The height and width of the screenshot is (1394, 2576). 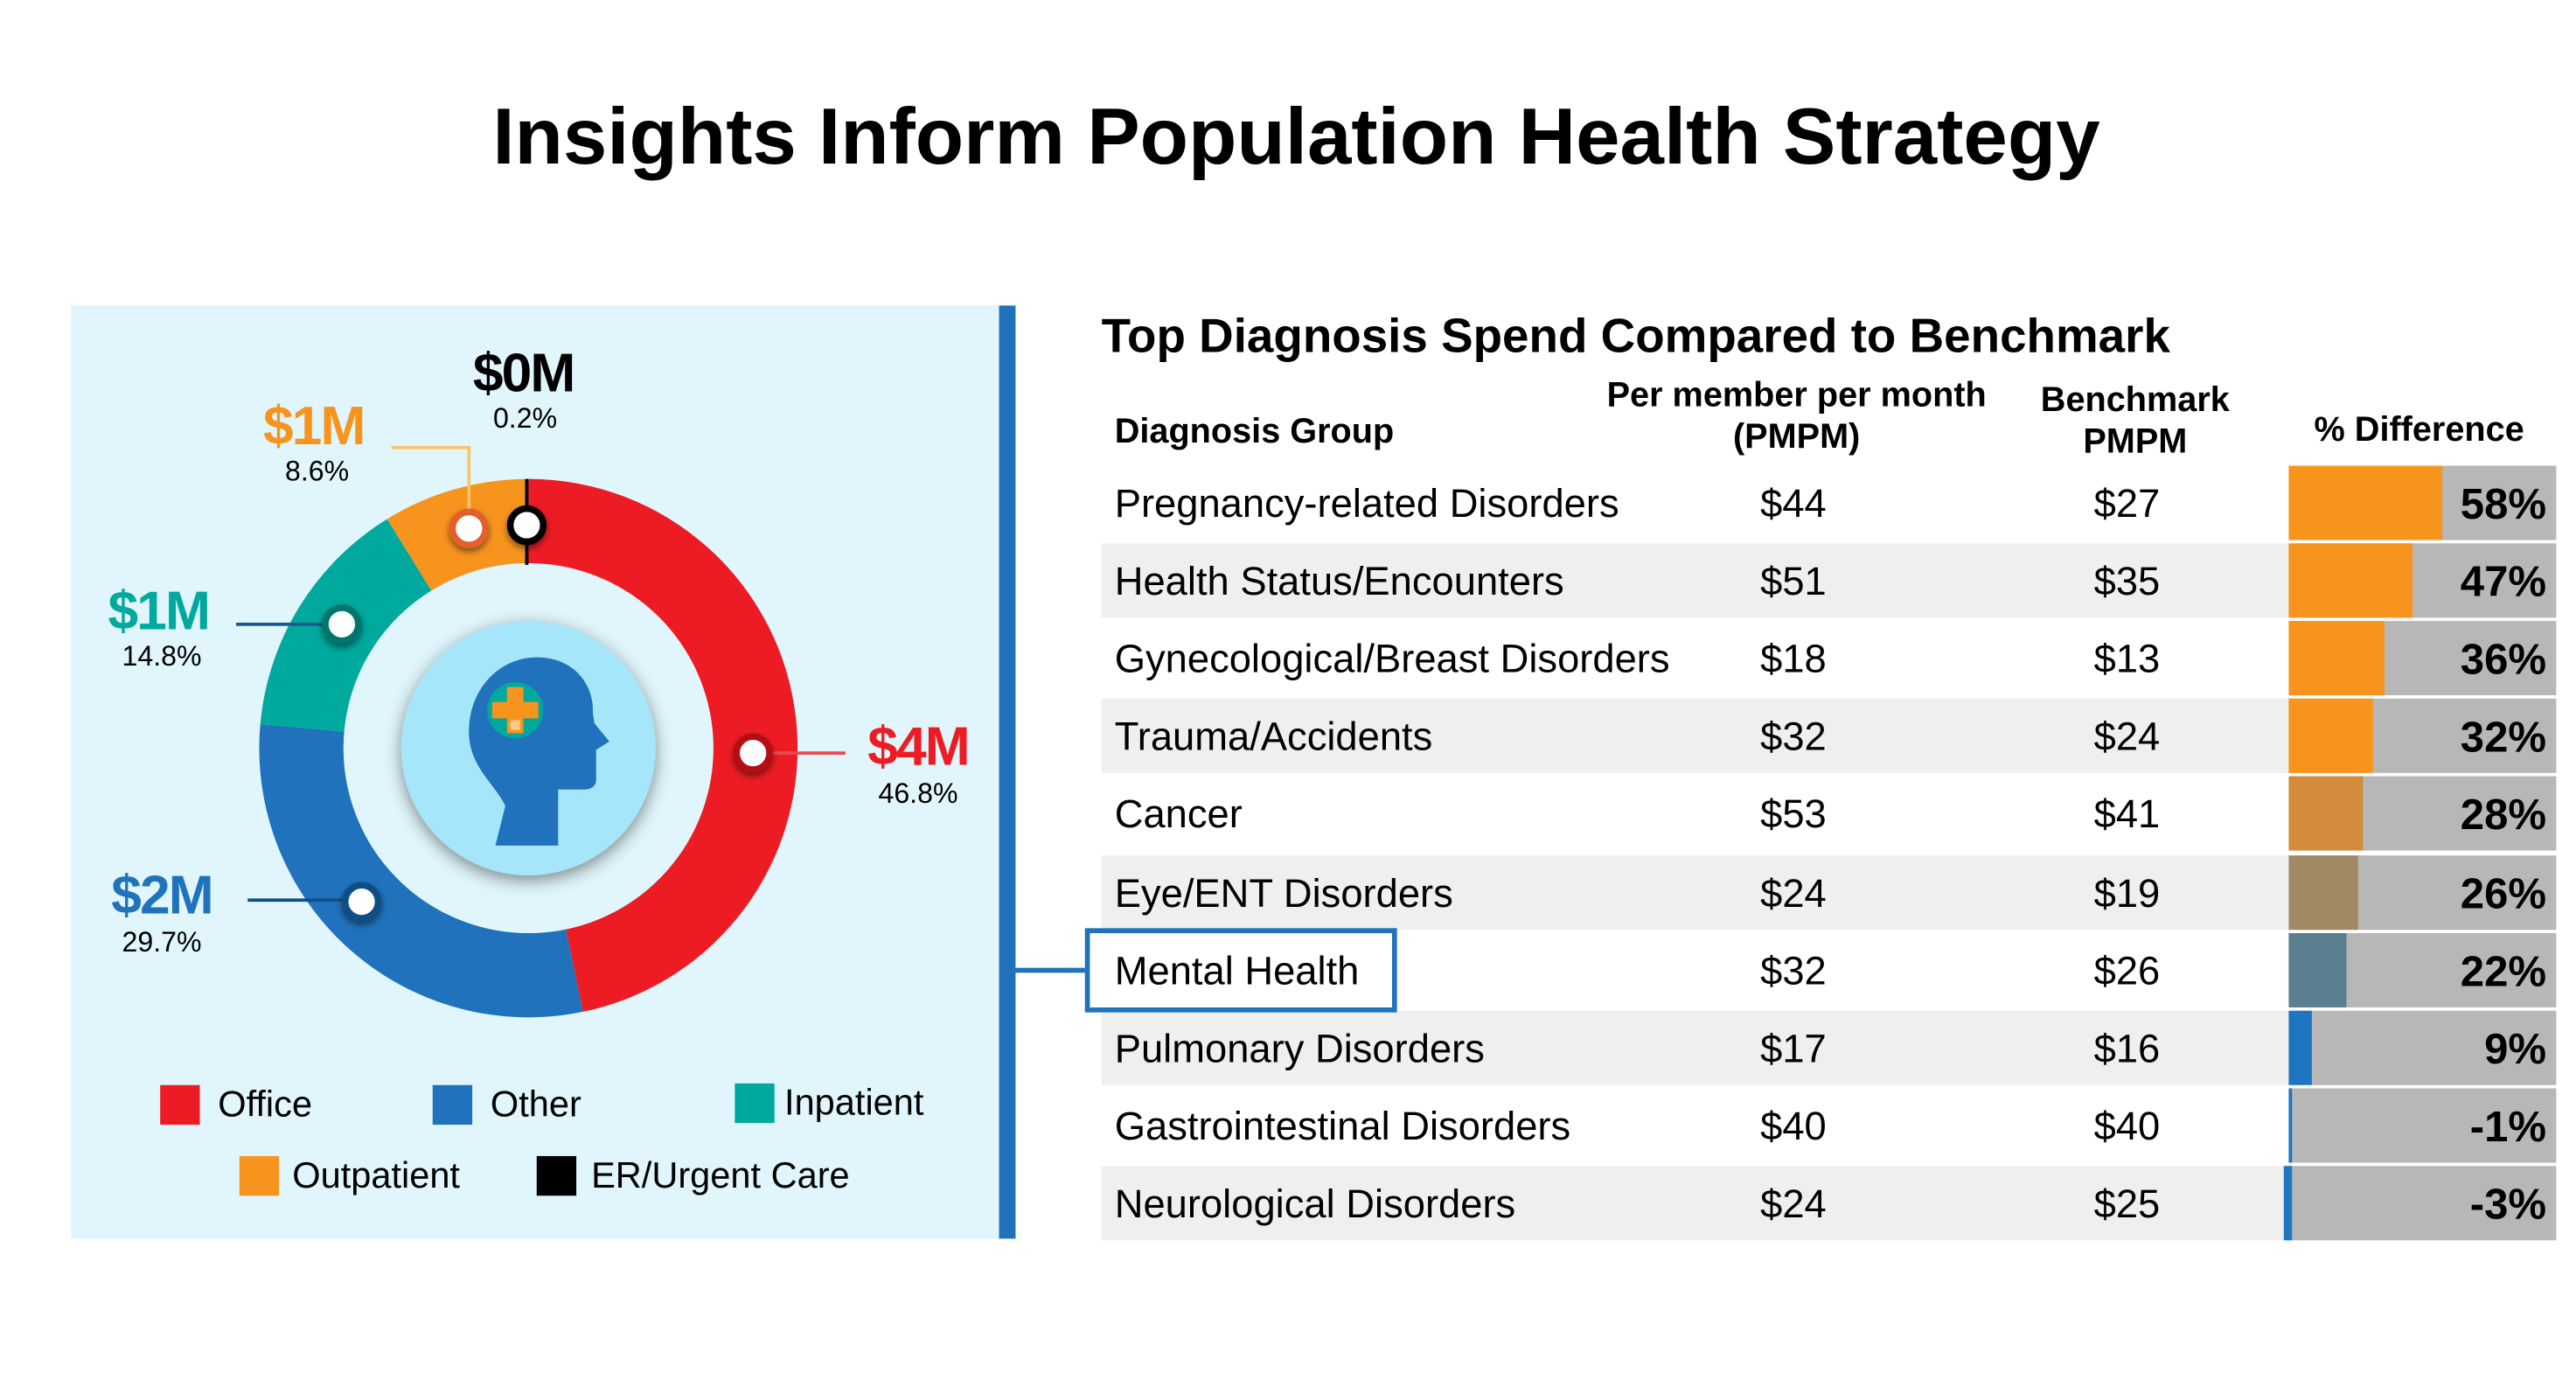 I want to click on legend-office: Office, so click(x=236, y=1105).